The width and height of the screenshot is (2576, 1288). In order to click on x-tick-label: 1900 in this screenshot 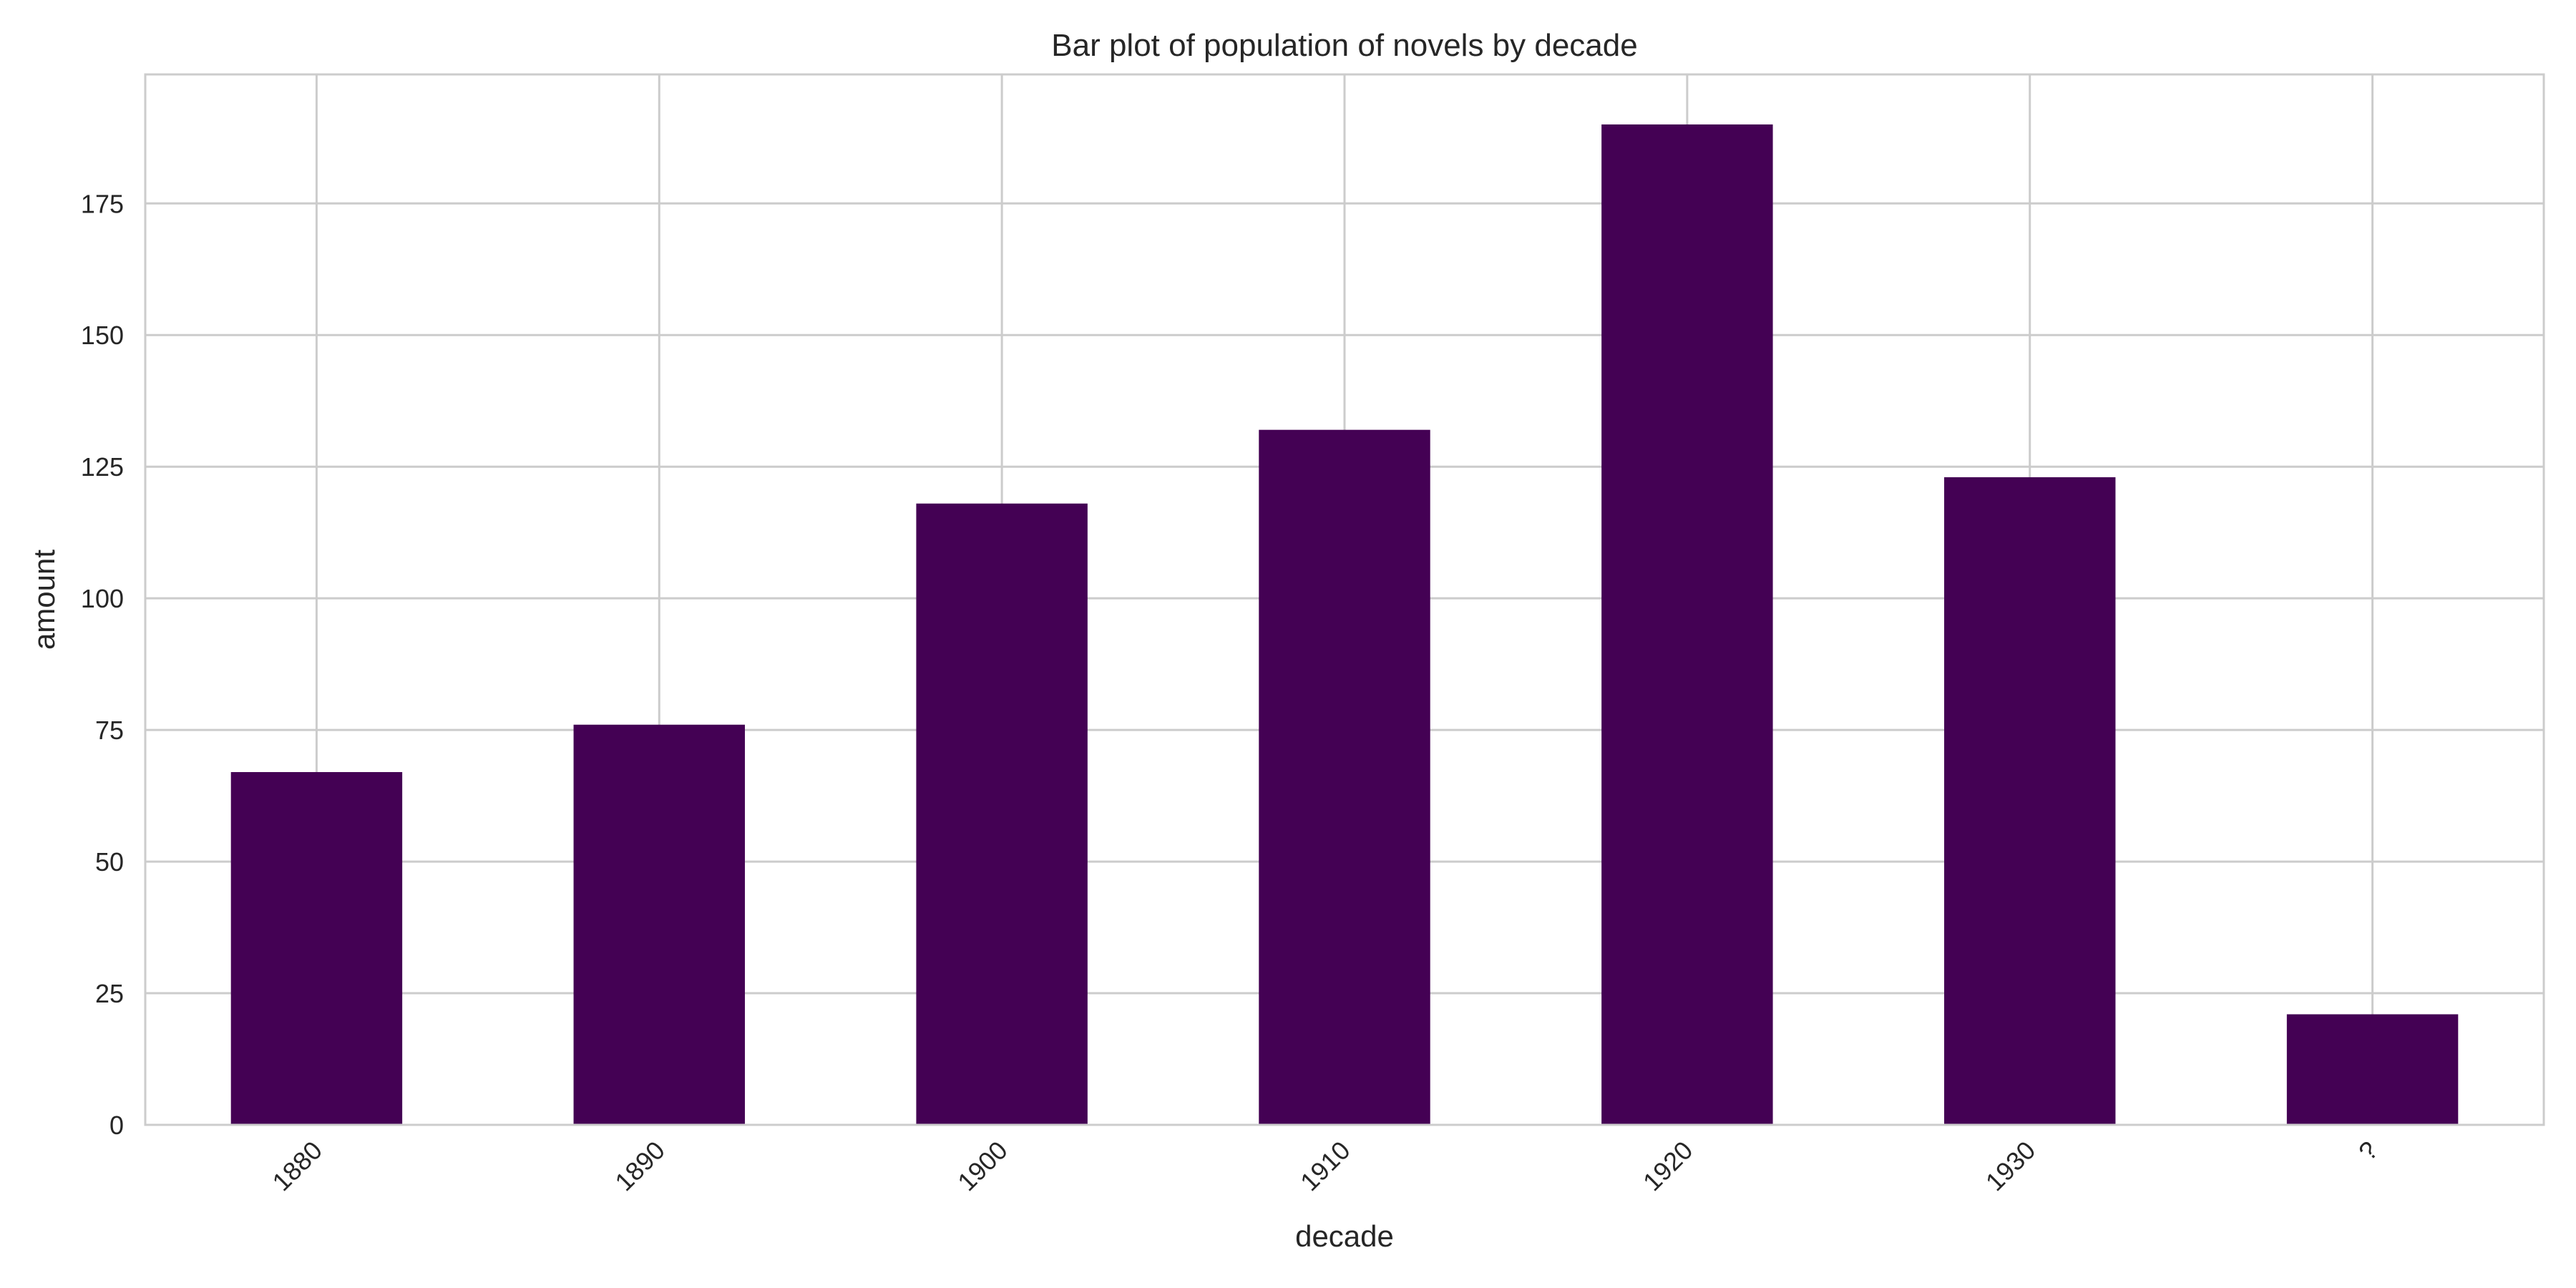, I will do `click(982, 1166)`.